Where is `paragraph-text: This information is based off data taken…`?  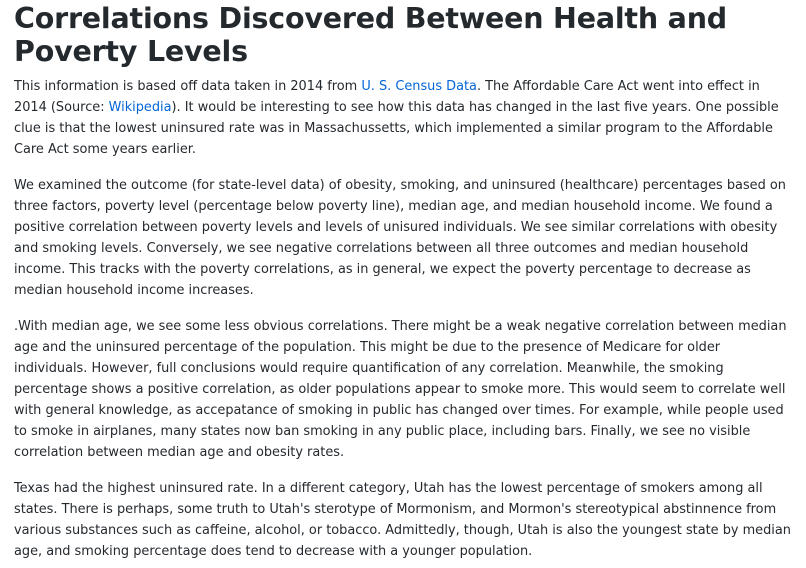
paragraph-text: This information is based off data taken… is located at coordinates (188, 86).